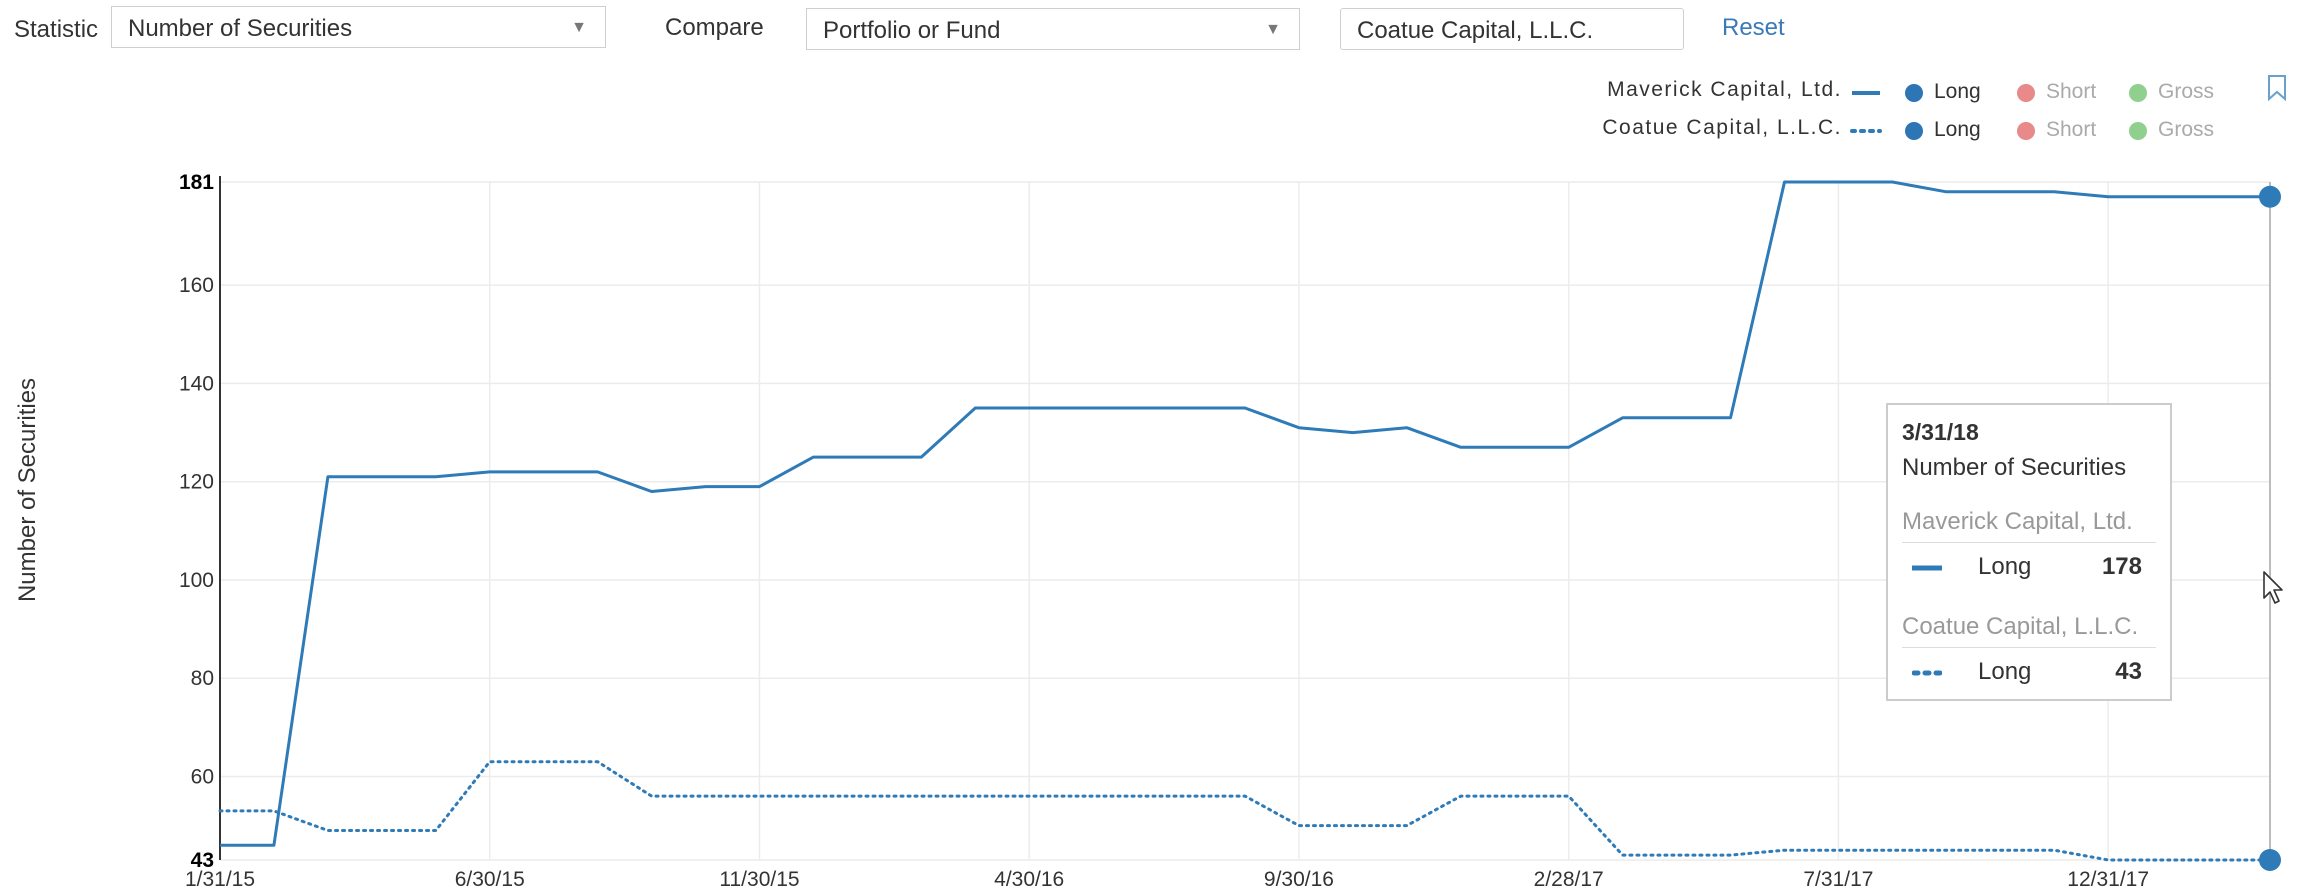  I want to click on tooltip-statistic: Number of Securities, so click(2014, 467).